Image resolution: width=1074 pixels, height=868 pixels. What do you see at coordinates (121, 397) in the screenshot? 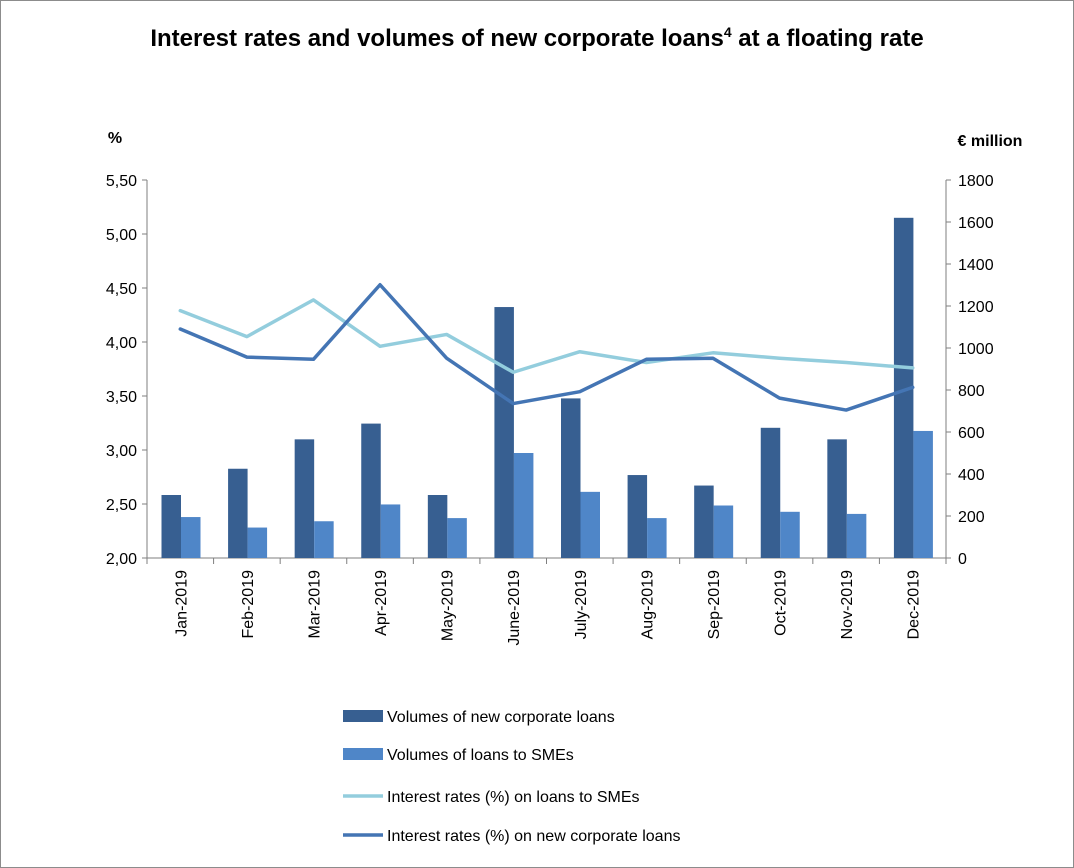
I see `left-tick-label: 3,50` at bounding box center [121, 397].